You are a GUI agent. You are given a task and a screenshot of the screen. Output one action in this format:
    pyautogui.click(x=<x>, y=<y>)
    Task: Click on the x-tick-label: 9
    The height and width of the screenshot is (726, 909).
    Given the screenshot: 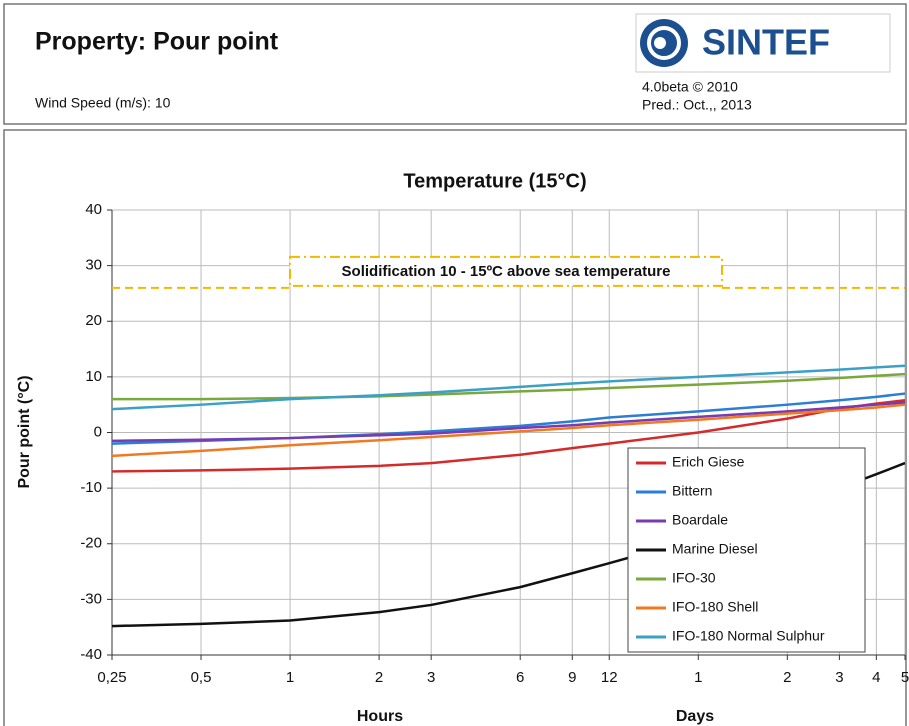 What is the action you would take?
    pyautogui.click(x=572, y=677)
    